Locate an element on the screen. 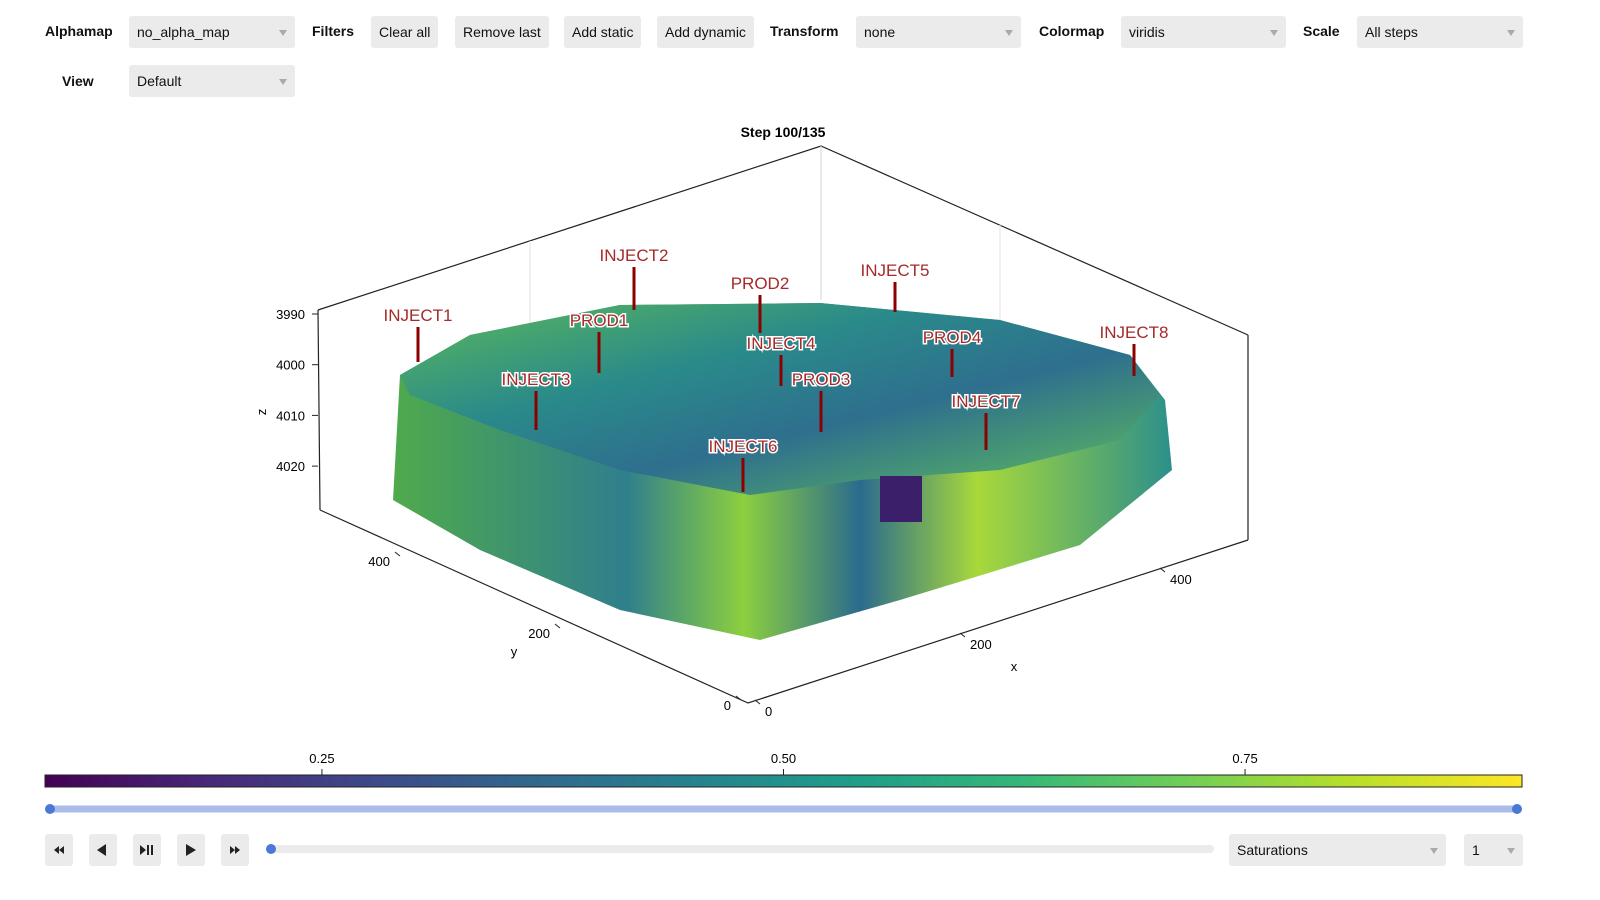  well-label: PROD3 is located at coordinates (821, 379).